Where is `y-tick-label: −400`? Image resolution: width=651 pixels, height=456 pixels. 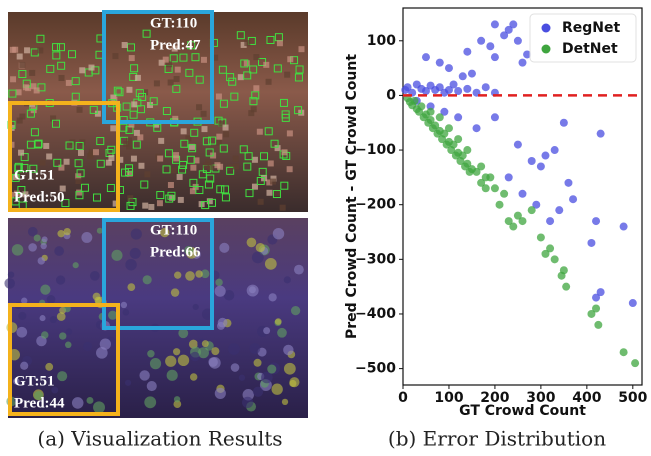
y-tick-label: −400 is located at coordinates (375, 314).